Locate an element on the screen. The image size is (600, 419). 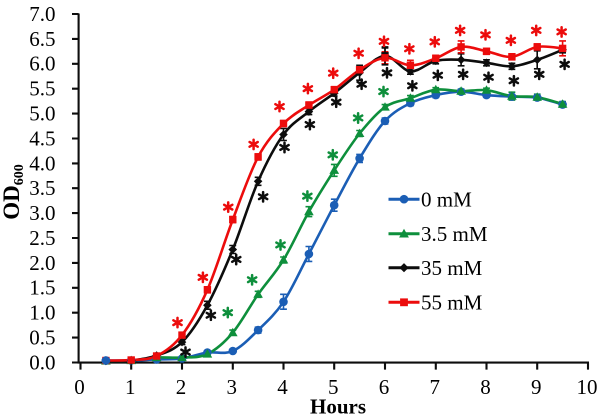
svg-text: 0 mM is located at coordinates (446, 200).